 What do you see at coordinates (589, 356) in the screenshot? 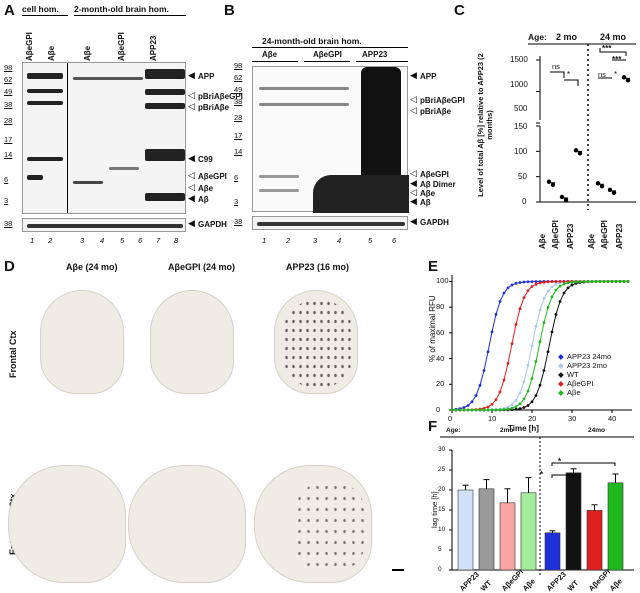
I see `legend-label: APP23 24mo` at bounding box center [589, 356].